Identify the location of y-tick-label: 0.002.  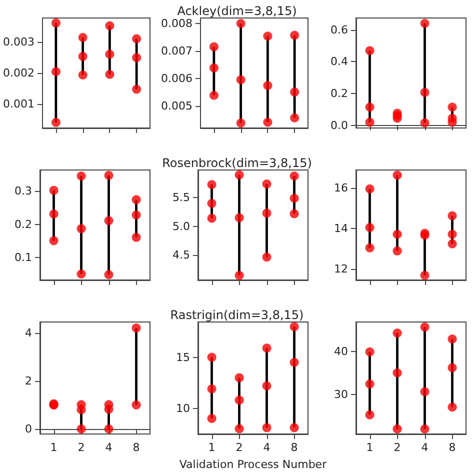
(18, 73).